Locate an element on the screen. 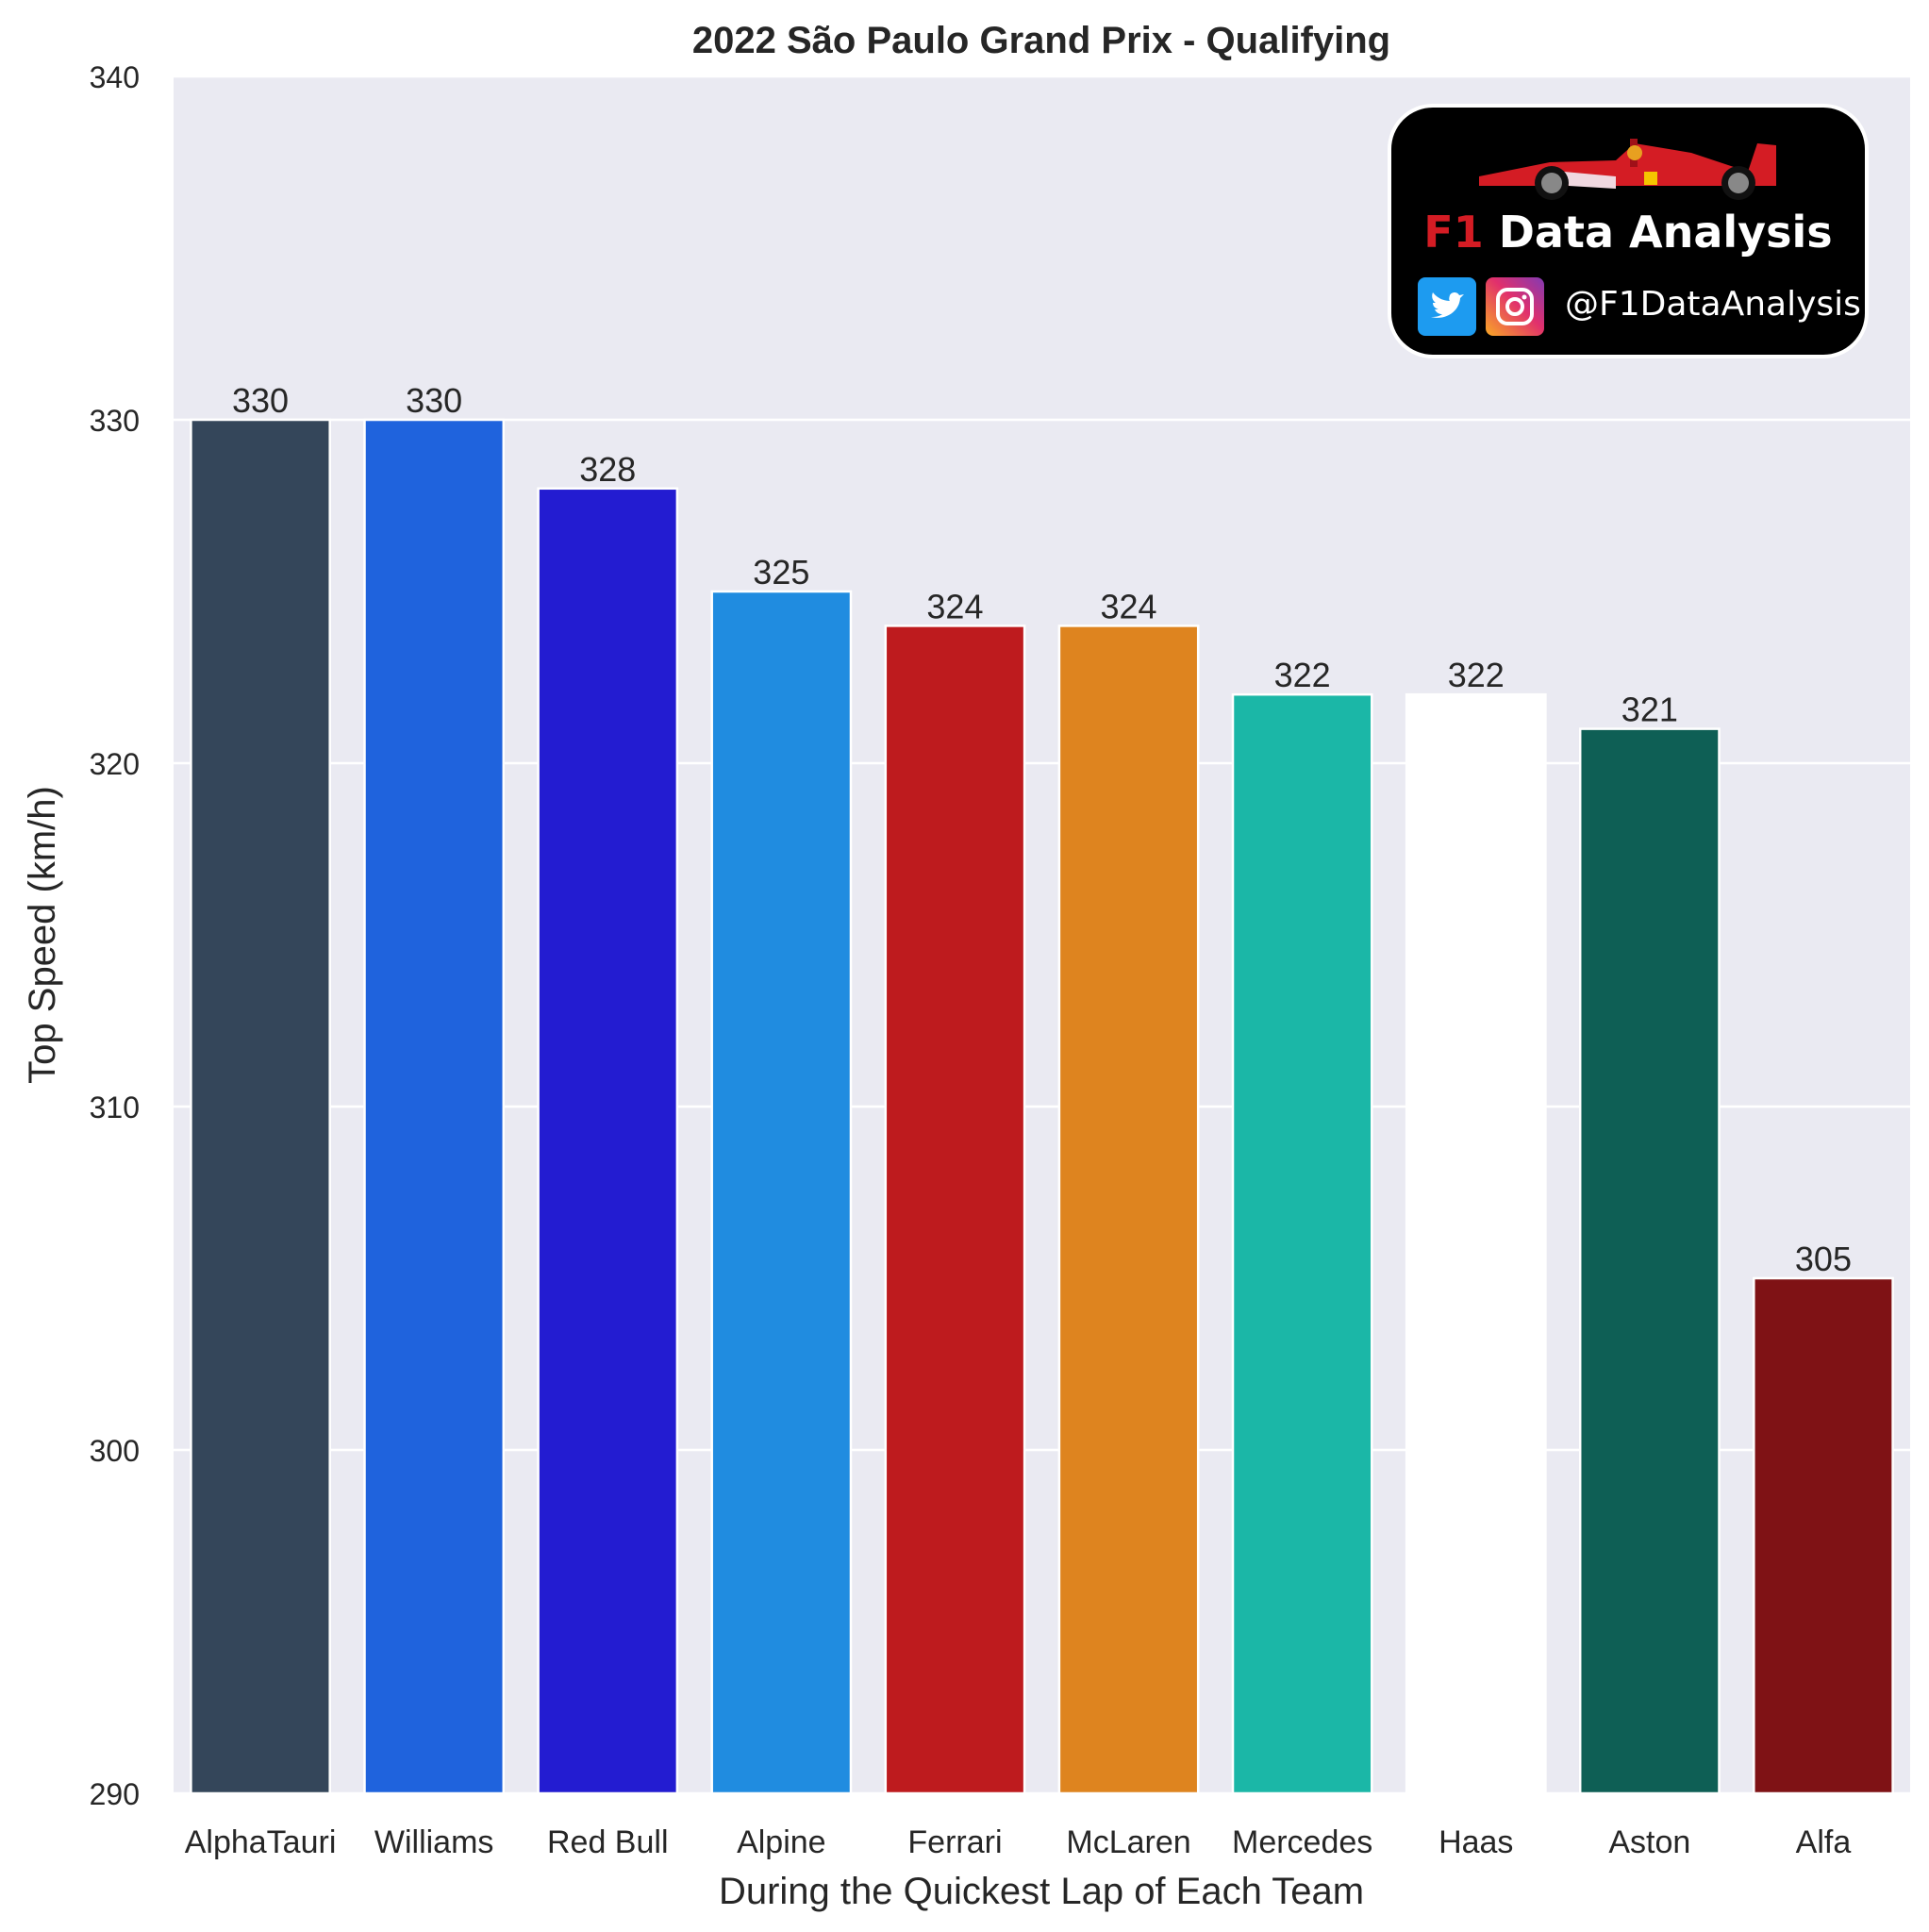 This screenshot has width=1929, height=1932. x-tick-label: AlphaTauri is located at coordinates (261, 1842).